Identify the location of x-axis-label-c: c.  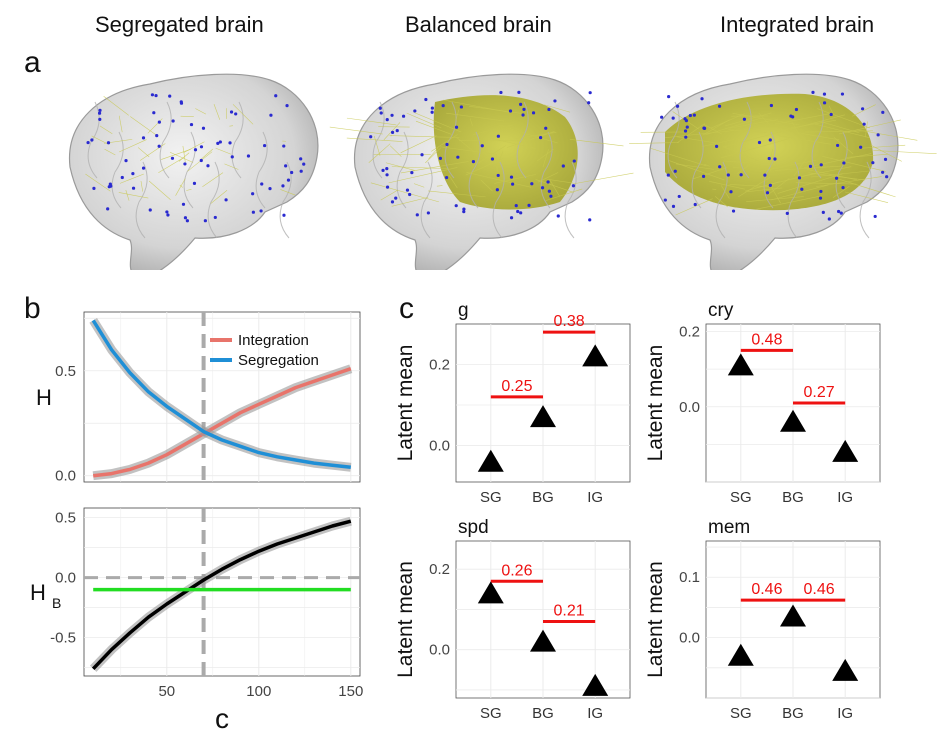
(222, 718).